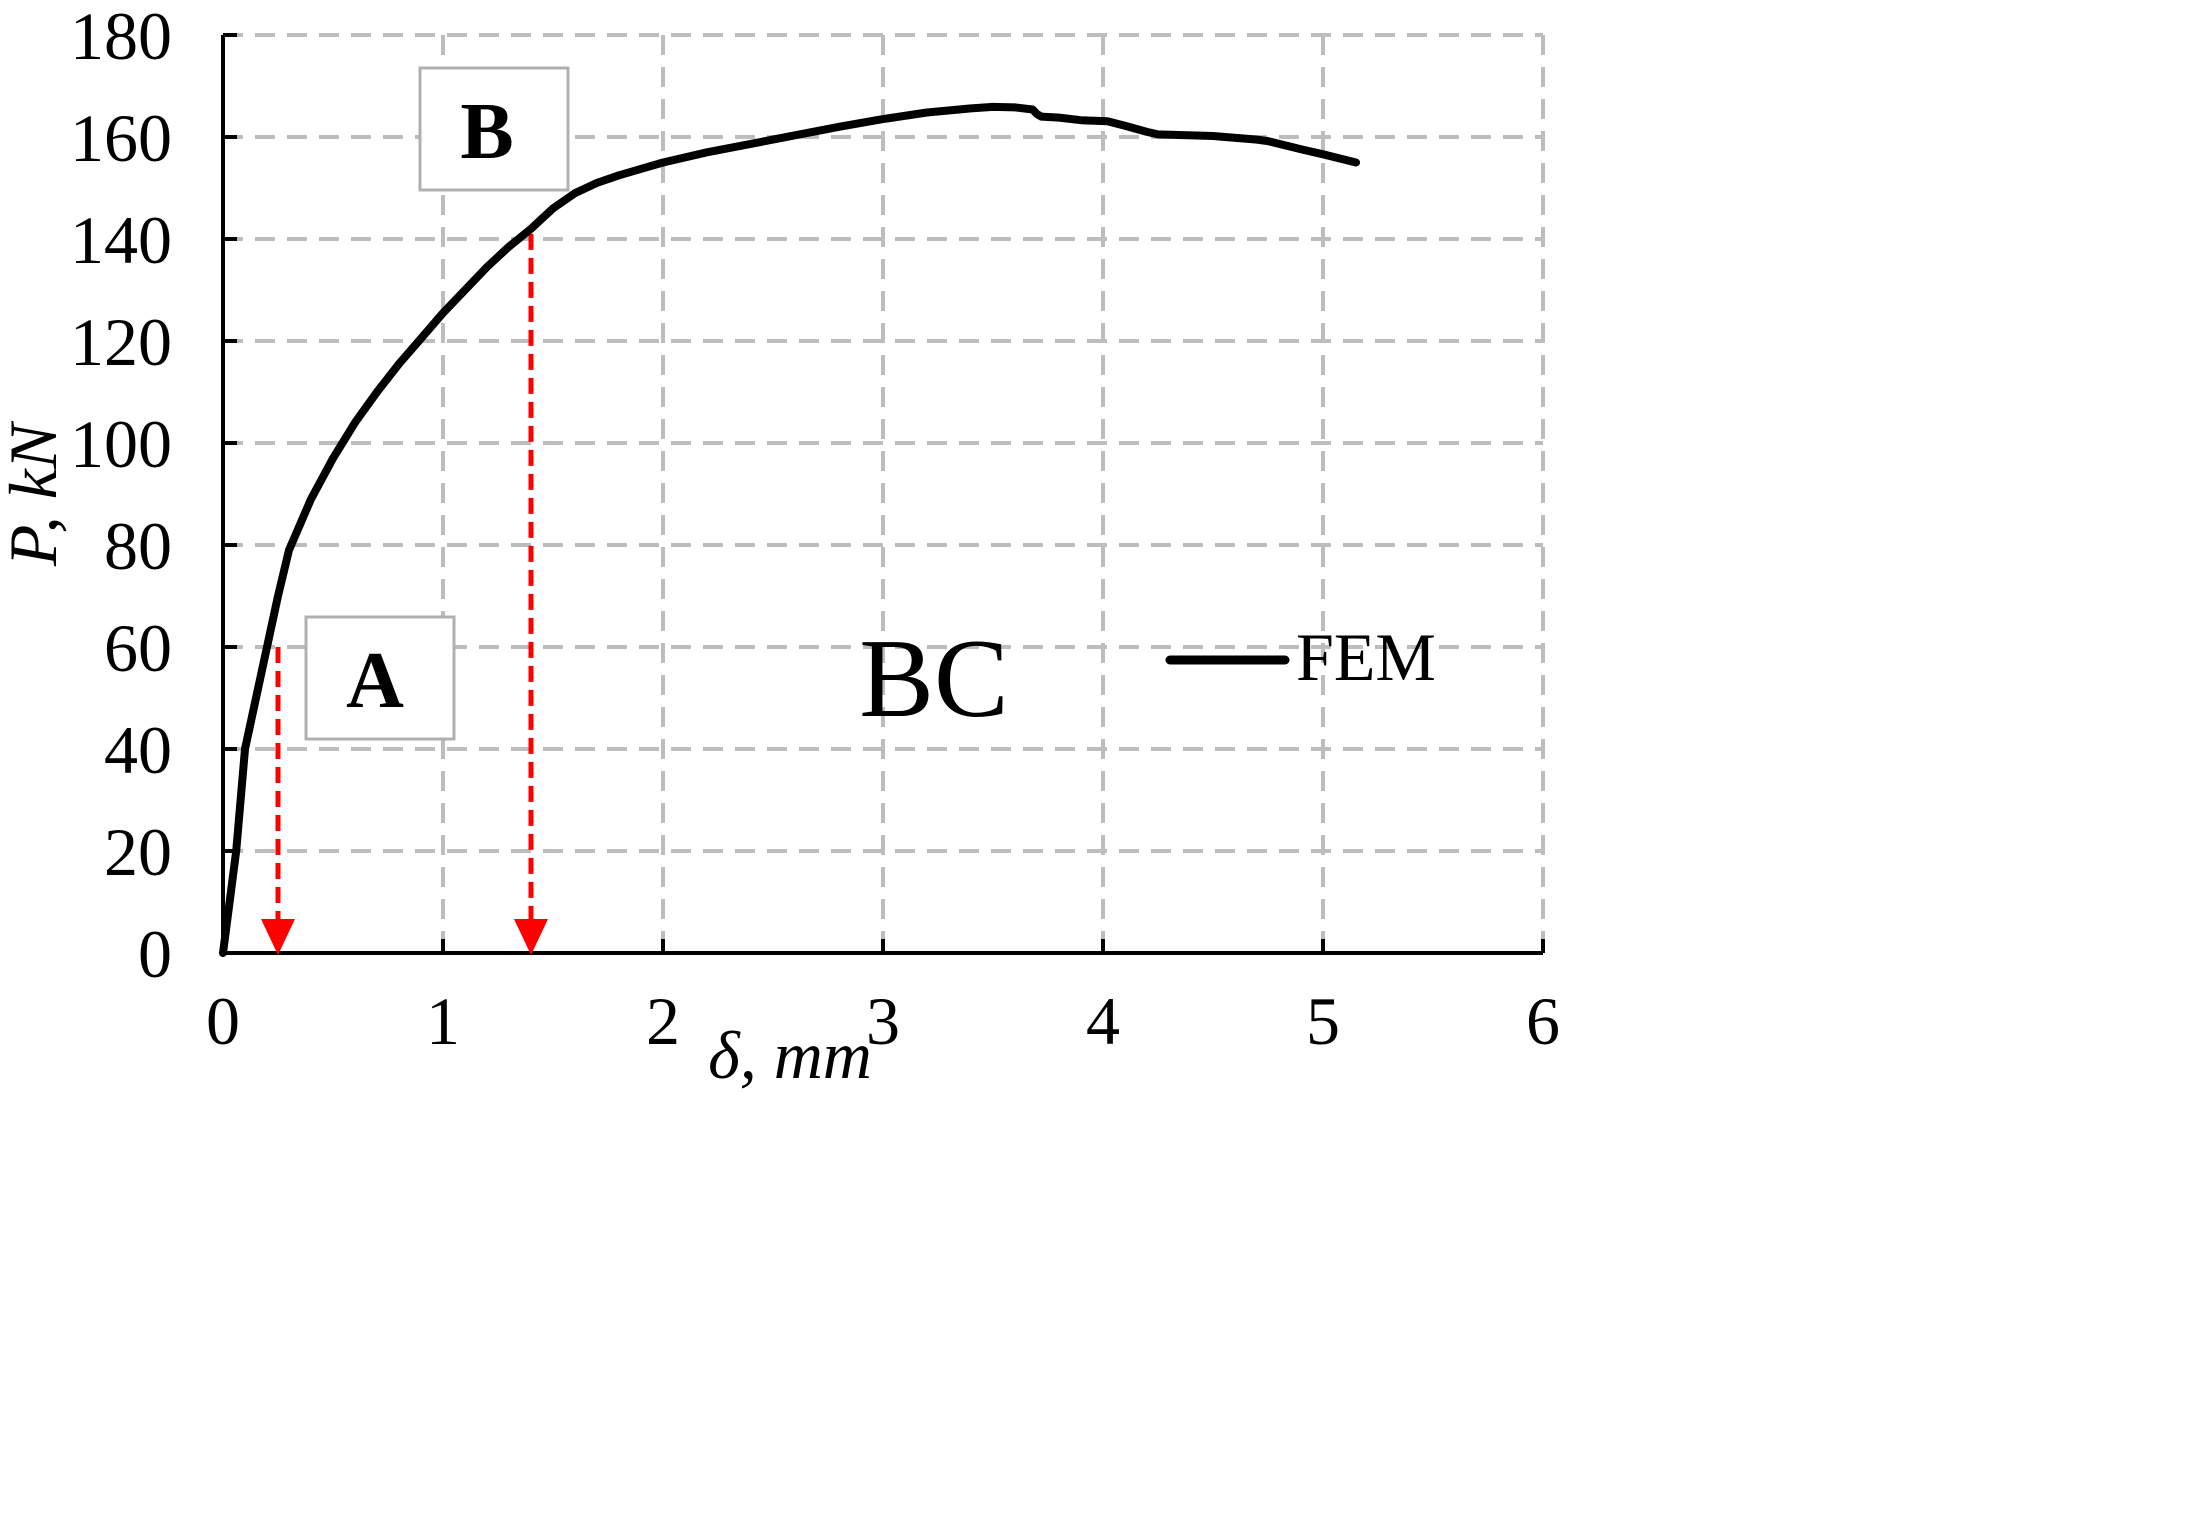 The image size is (2201, 1531). What do you see at coordinates (223, 1021) in the screenshot?
I see `x-tick-label-0: 0` at bounding box center [223, 1021].